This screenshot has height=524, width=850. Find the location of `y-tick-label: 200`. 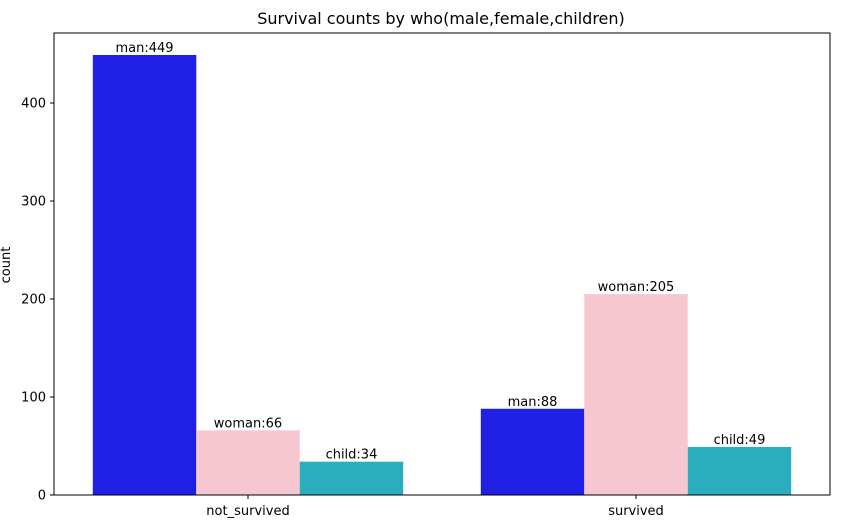

y-tick-label: 200 is located at coordinates (33, 300).